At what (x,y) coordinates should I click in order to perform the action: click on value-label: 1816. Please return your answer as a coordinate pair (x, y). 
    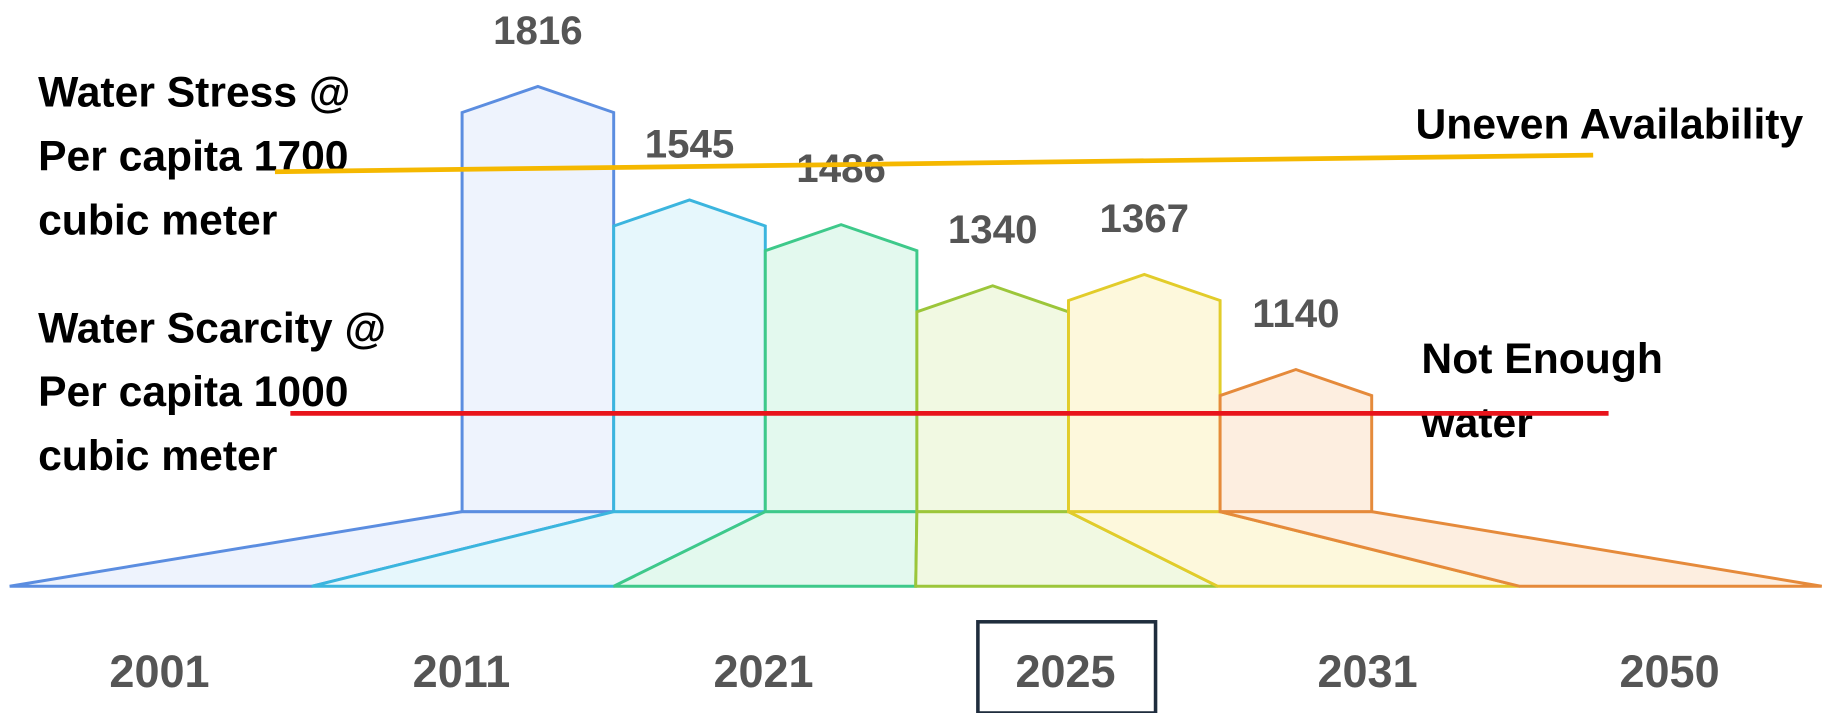
    Looking at the image, I should click on (538, 30).